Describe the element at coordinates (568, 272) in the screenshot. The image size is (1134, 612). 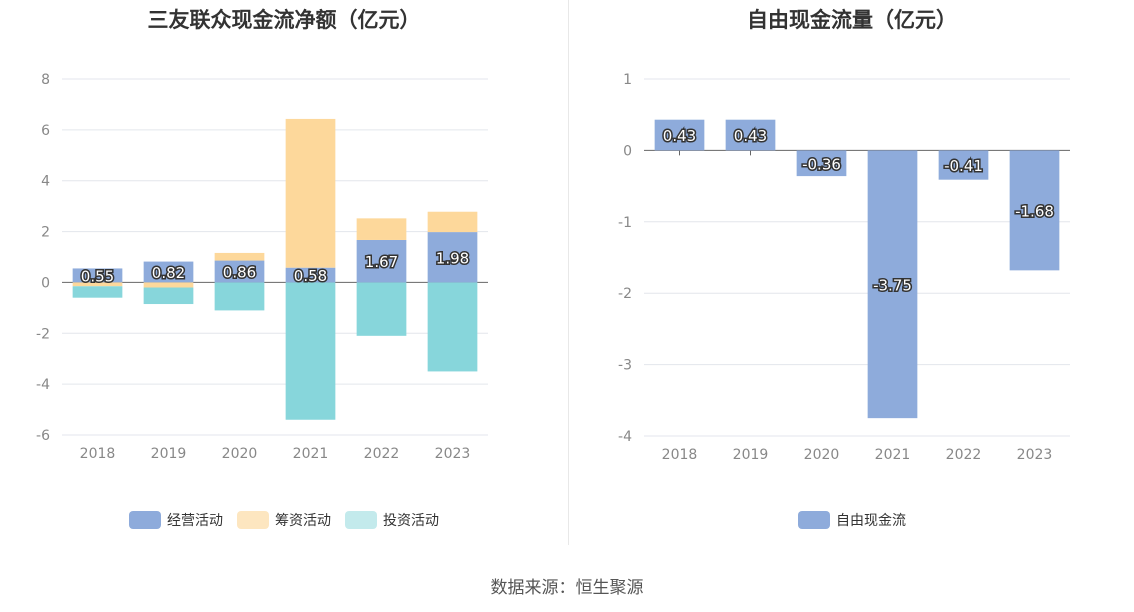
I see `panel-divider` at that location.